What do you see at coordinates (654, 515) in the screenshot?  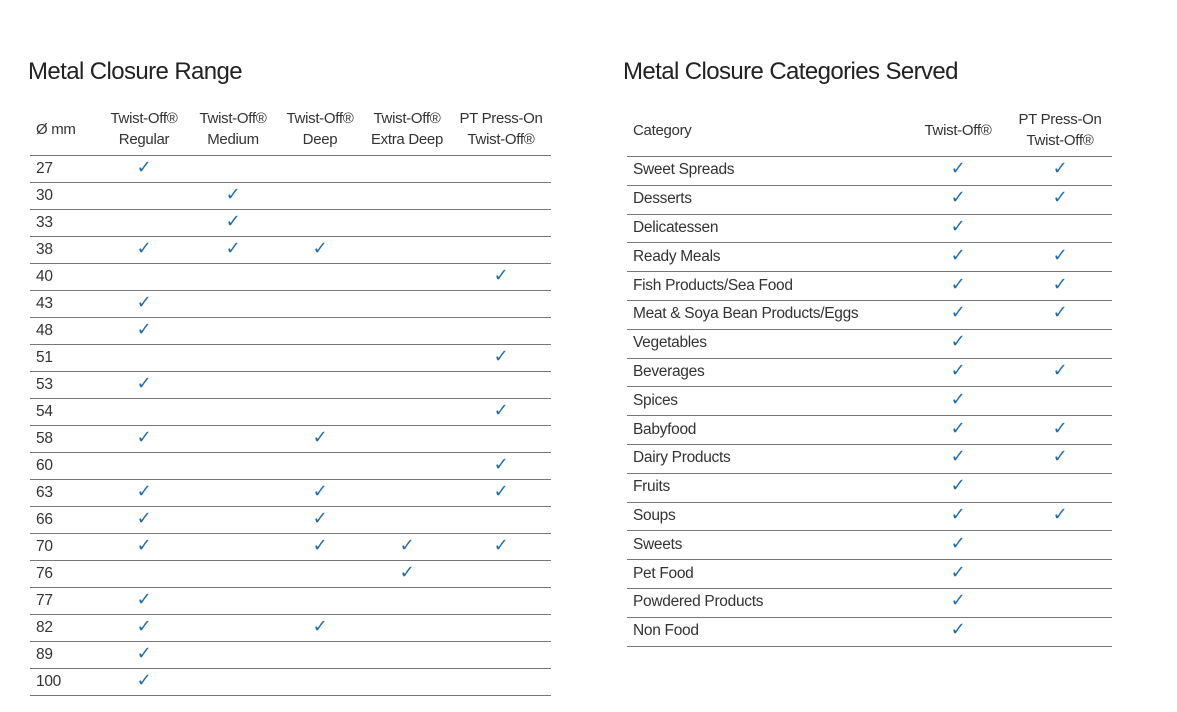 I see `row-label: Soups` at bounding box center [654, 515].